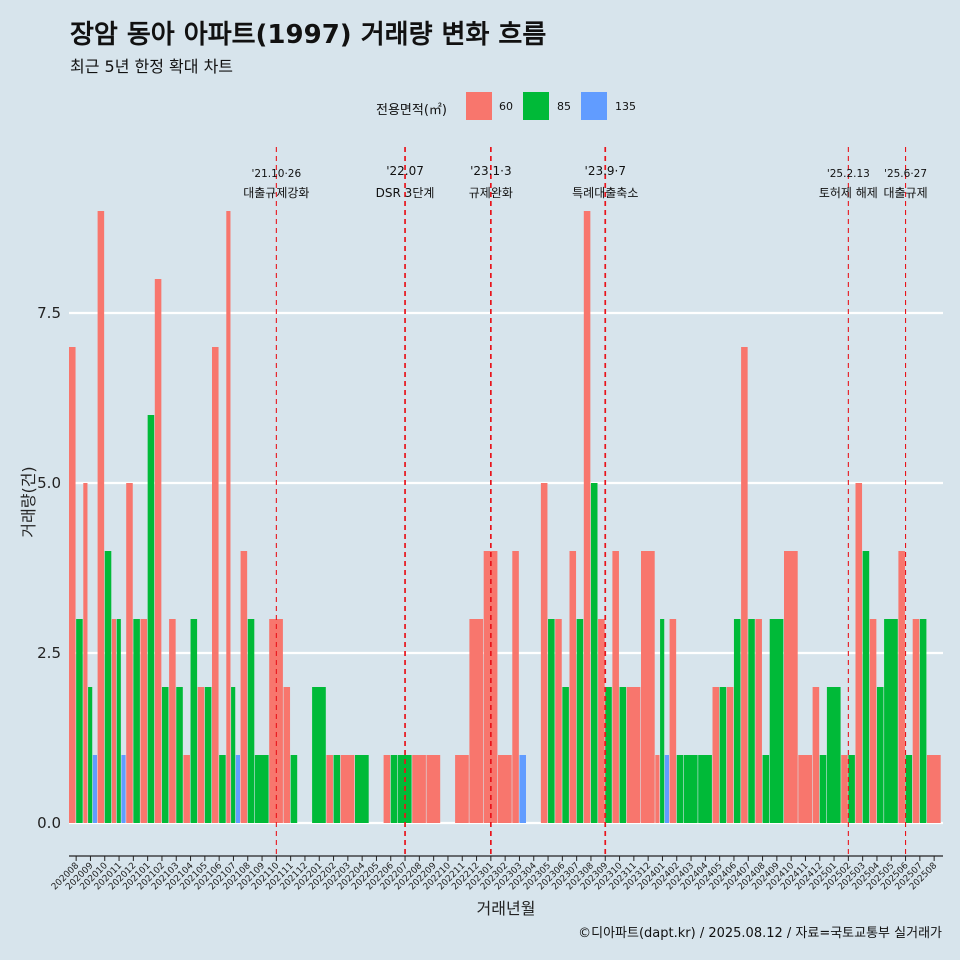  What do you see at coordinates (905, 174) in the screenshot?
I see `event-date-label: '25.6·27` at bounding box center [905, 174].